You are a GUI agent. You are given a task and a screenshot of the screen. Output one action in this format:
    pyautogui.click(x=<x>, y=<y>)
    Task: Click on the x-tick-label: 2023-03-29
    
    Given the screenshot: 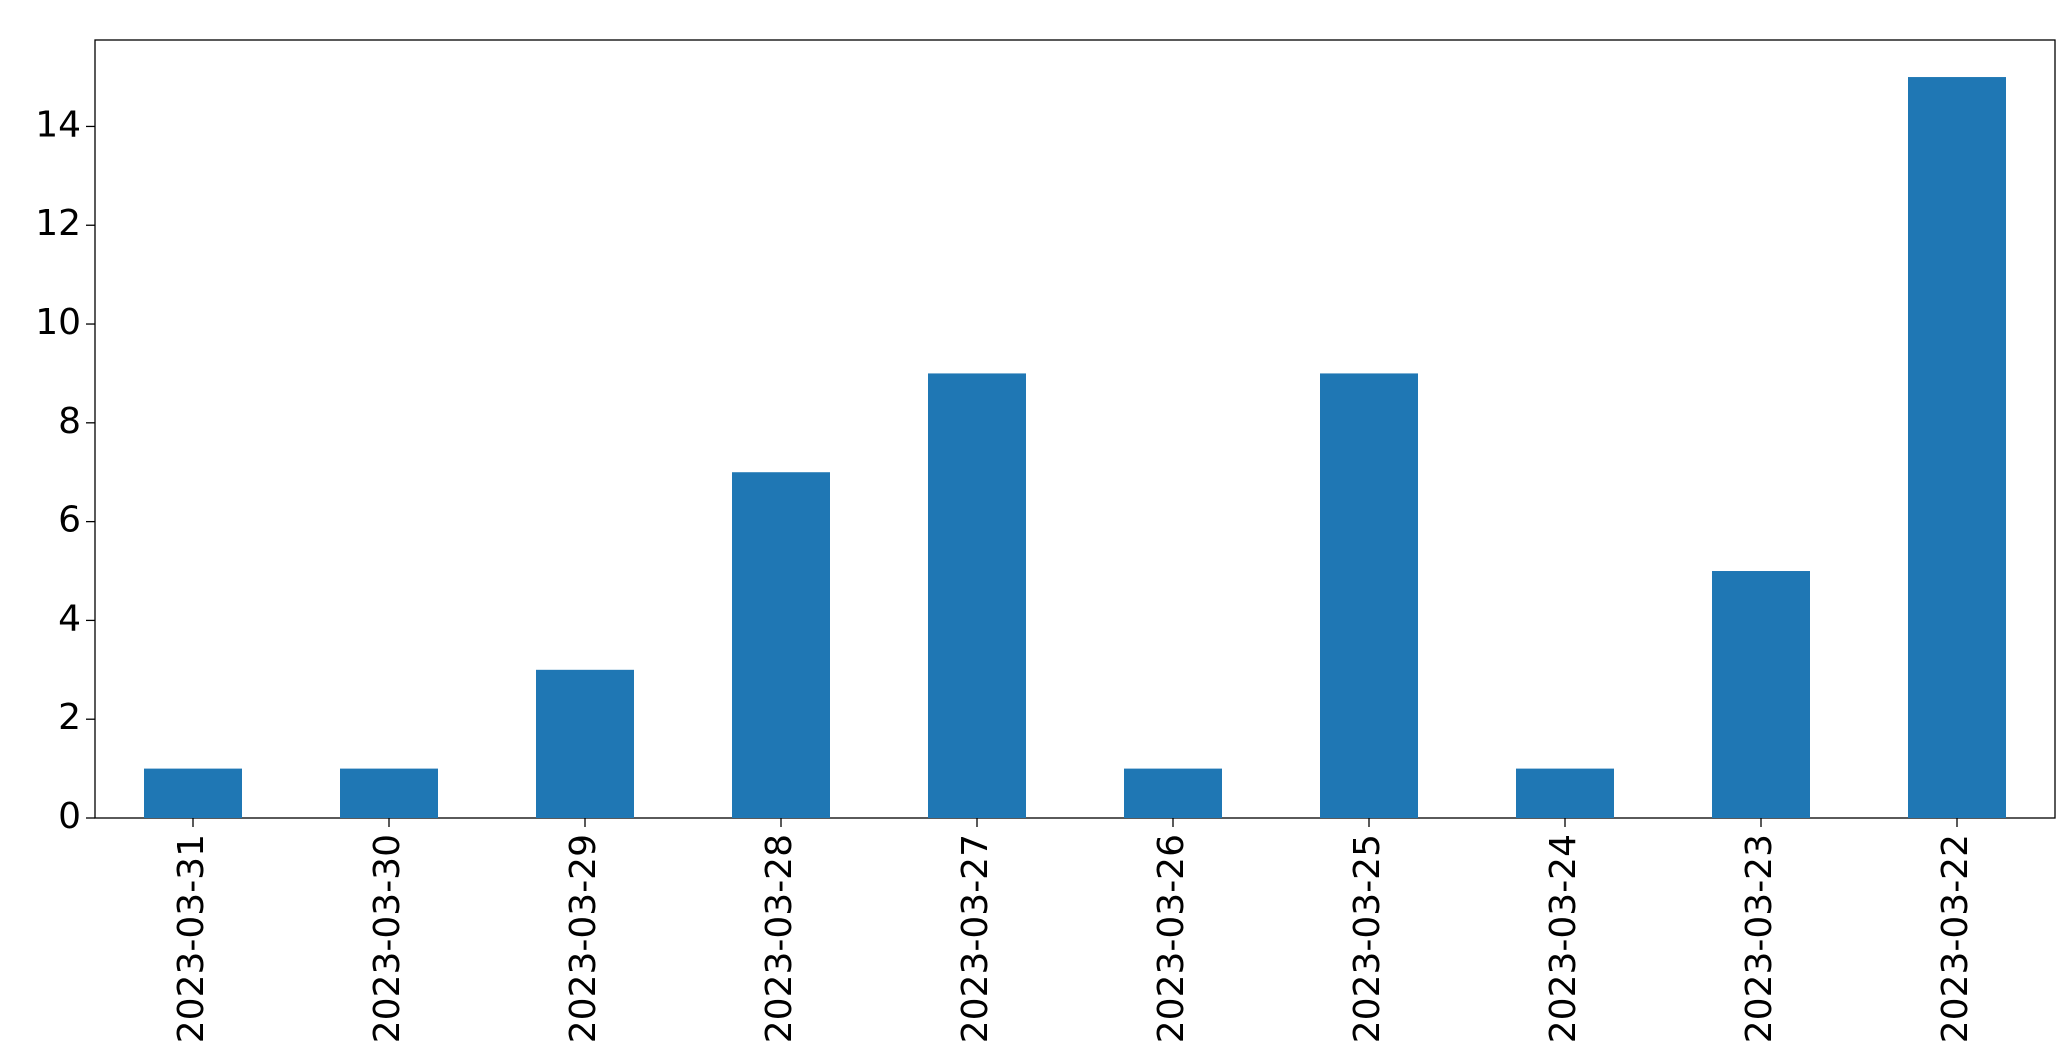 What is the action you would take?
    pyautogui.click(x=583, y=938)
    